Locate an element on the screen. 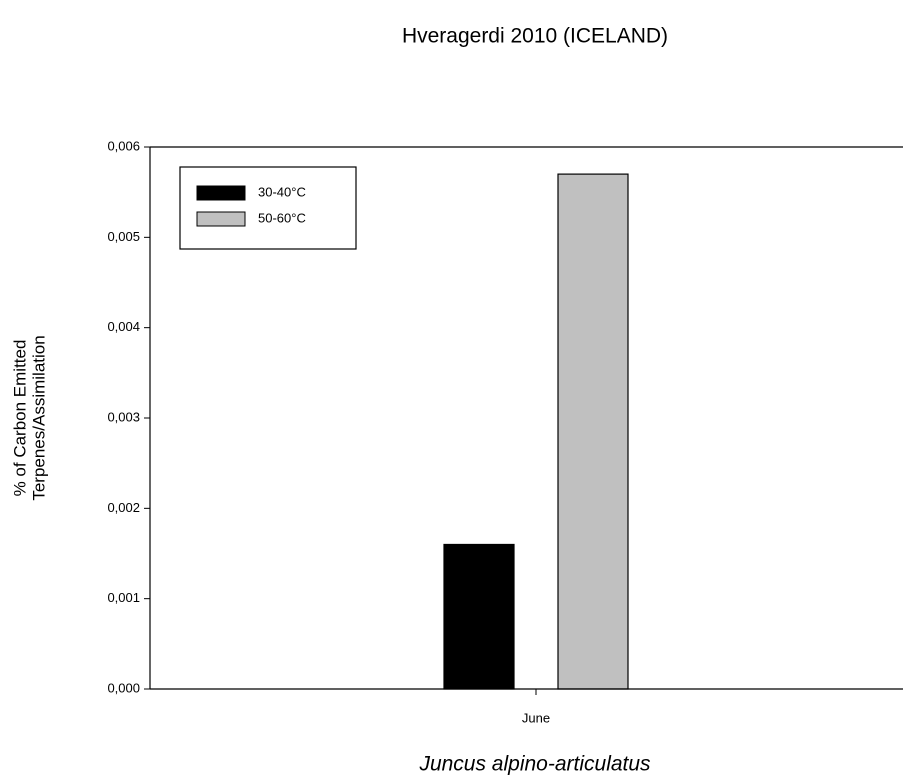  y-tick-label: 0,006 is located at coordinates (123, 145).